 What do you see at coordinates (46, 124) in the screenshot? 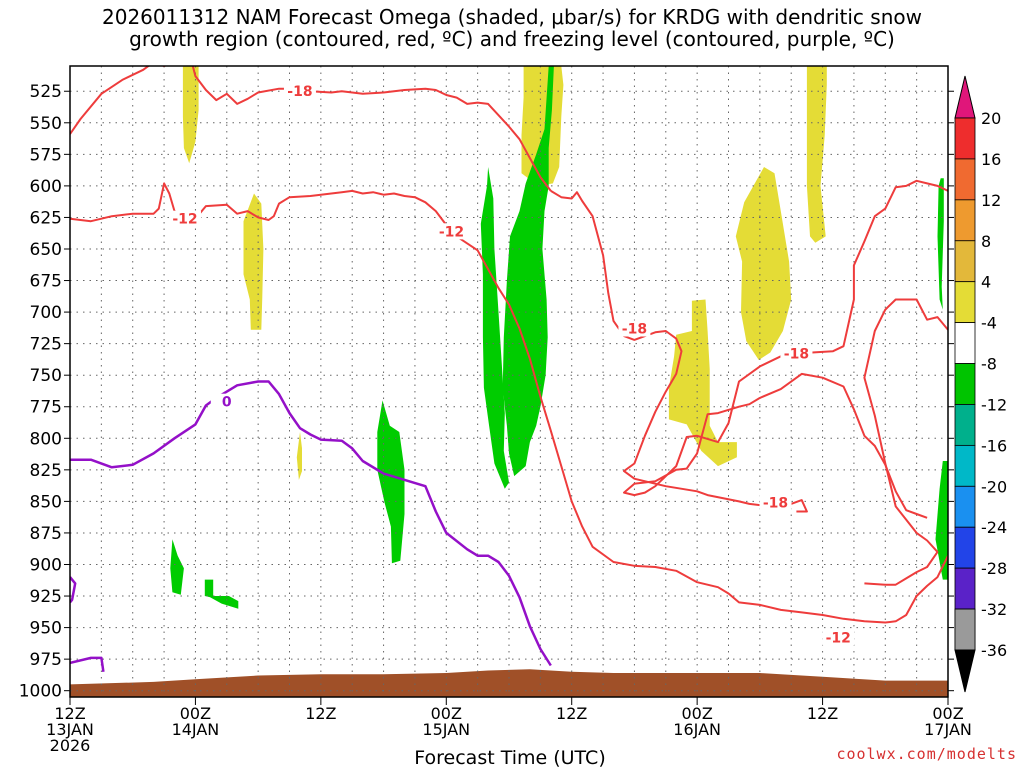
I see `y-tick-label: 550` at bounding box center [46, 124].